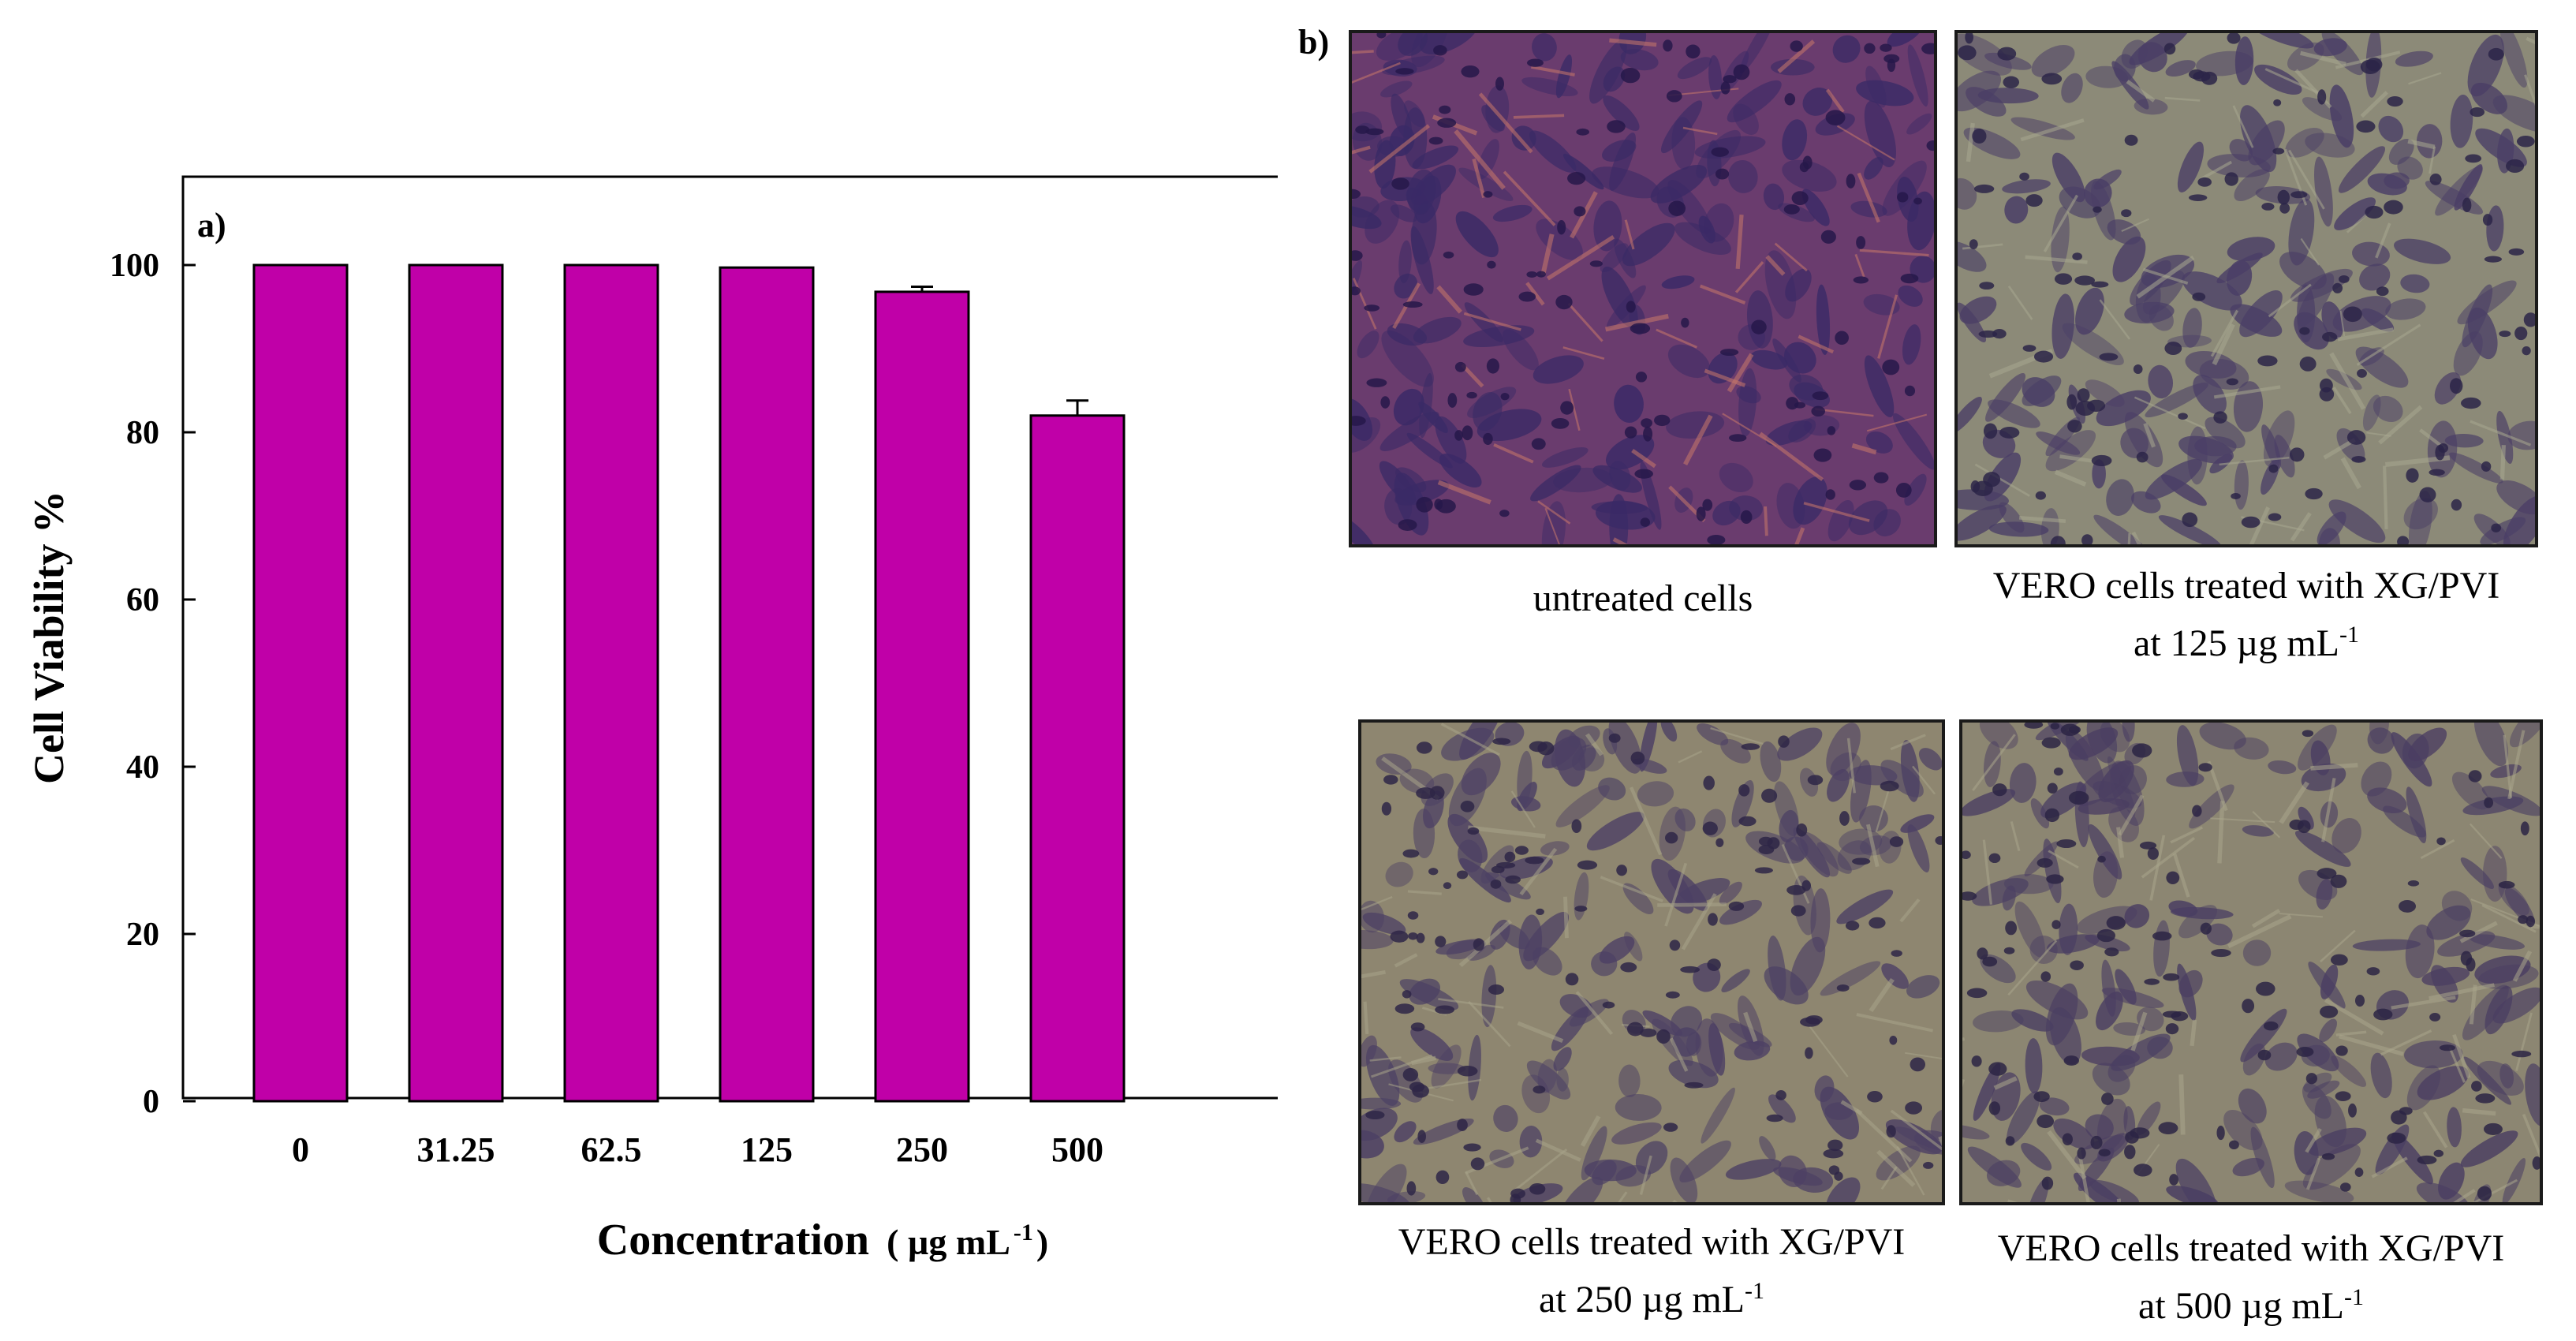  Describe the element at coordinates (49, 637) in the screenshot. I see `y-axis-label: Cell Viability %` at that location.